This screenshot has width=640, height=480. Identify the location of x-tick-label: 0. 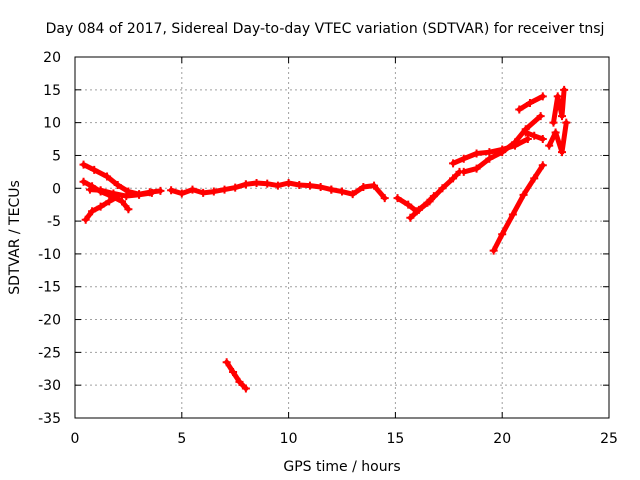
(75, 439).